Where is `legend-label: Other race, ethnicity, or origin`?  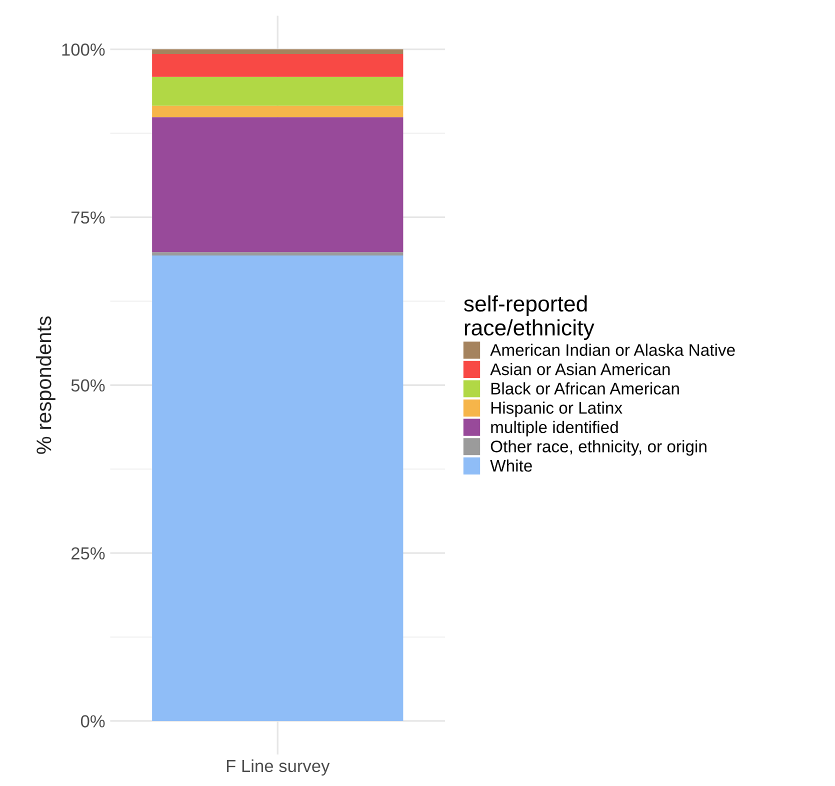
legend-label: Other race, ethnicity, or origin is located at coordinates (598, 448).